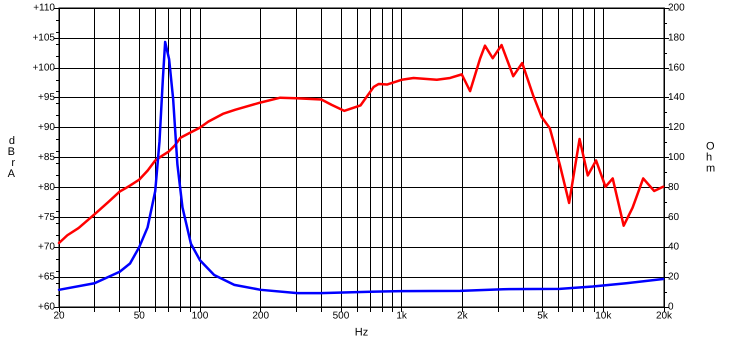 The height and width of the screenshot is (343, 730). I want to click on x-tick-label: 20, so click(59, 316).